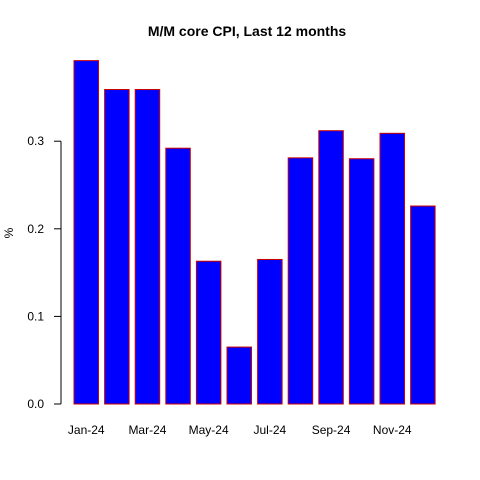  I want to click on y-tick-label: 0.3, so click(35, 141).